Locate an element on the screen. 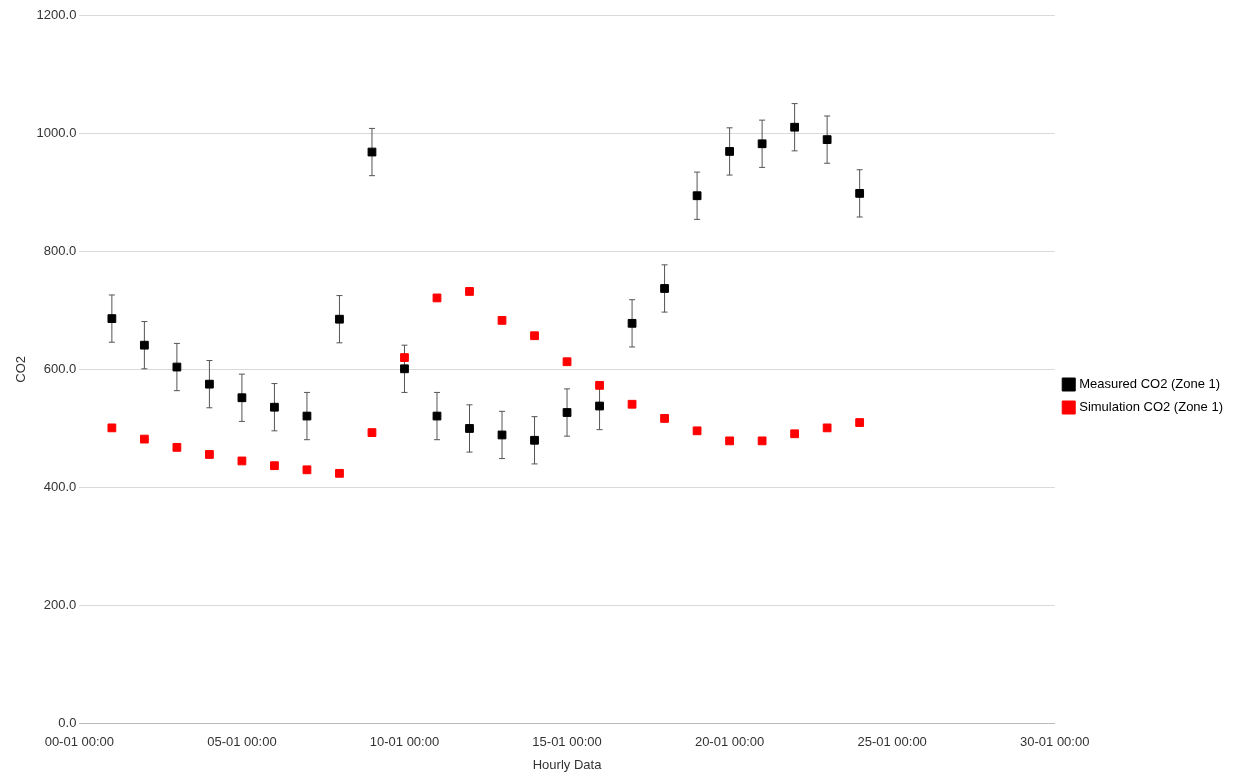 The image size is (1253, 782). y-tick-label: 1000.0 is located at coordinates (56, 132).